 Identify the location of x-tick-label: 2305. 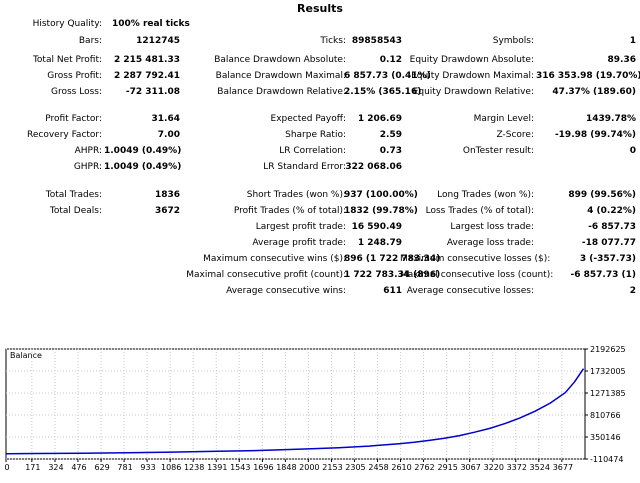
(355, 467).